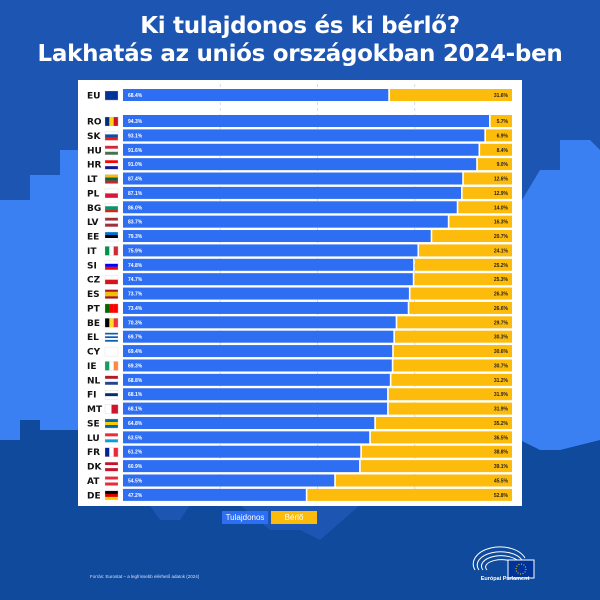 The width and height of the screenshot is (600, 600). Describe the element at coordinates (266, 293) in the screenshot. I see `bar-owner-ES` at that location.